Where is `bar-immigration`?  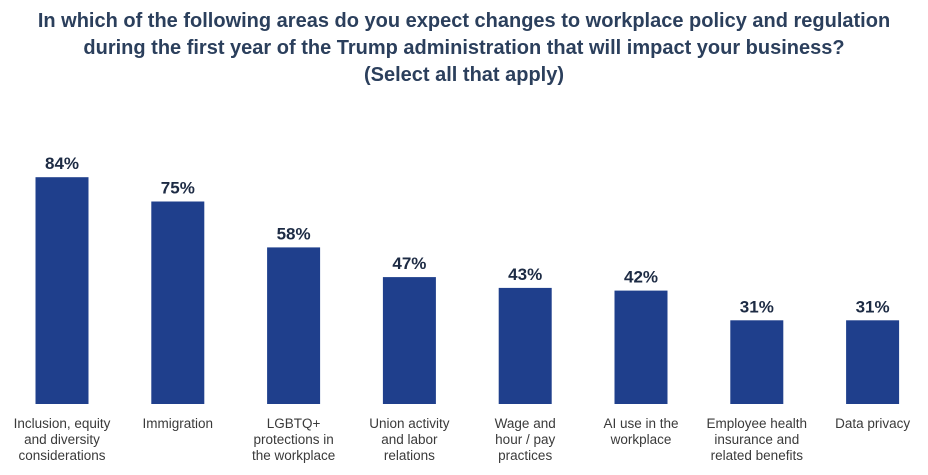
bar-immigration is located at coordinates (178, 302).